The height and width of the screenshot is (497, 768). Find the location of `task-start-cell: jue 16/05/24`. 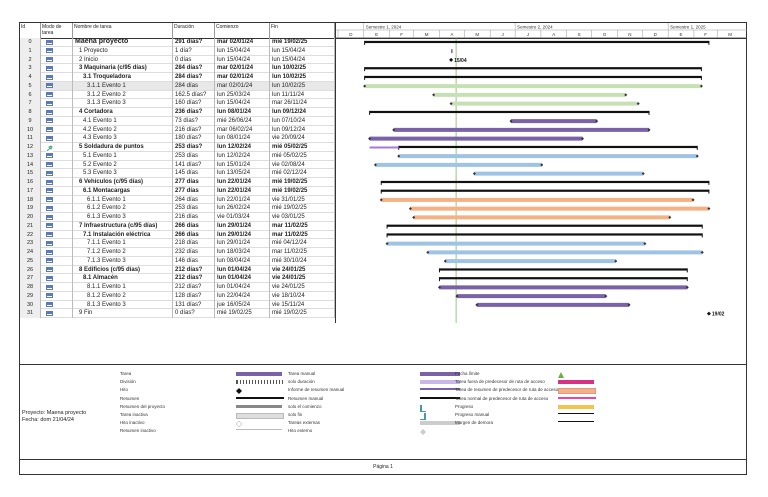

task-start-cell: jue 16/05/24 is located at coordinates (242, 305).